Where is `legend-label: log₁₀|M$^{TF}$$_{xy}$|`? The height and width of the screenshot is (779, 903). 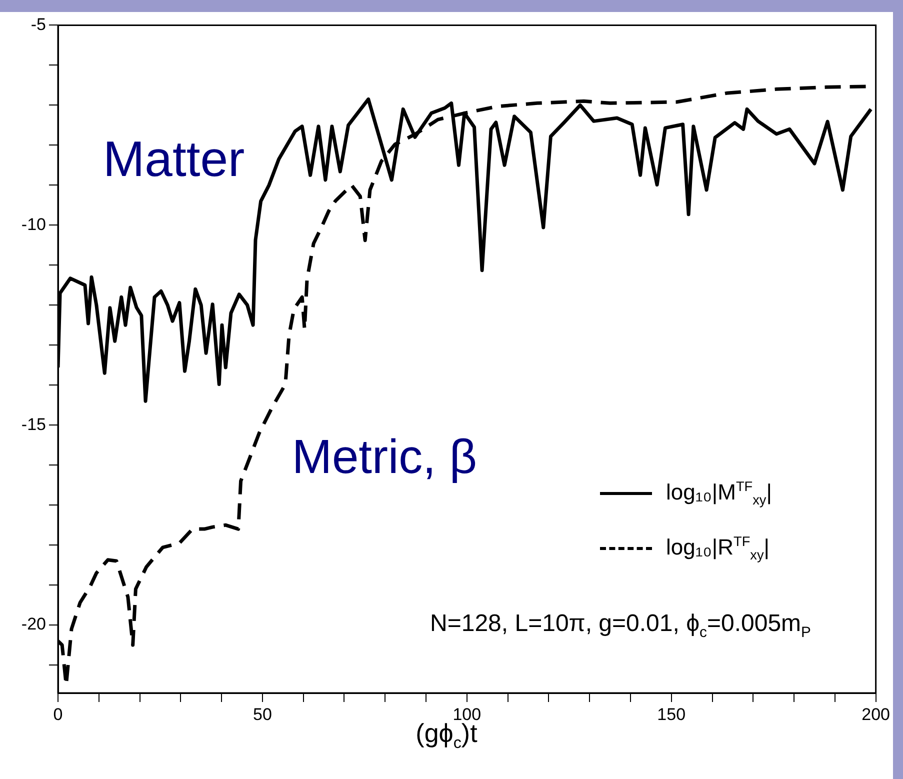 legend-label: log₁₀|M$^{TF}$$_{xy}$| is located at coordinates (719, 493).